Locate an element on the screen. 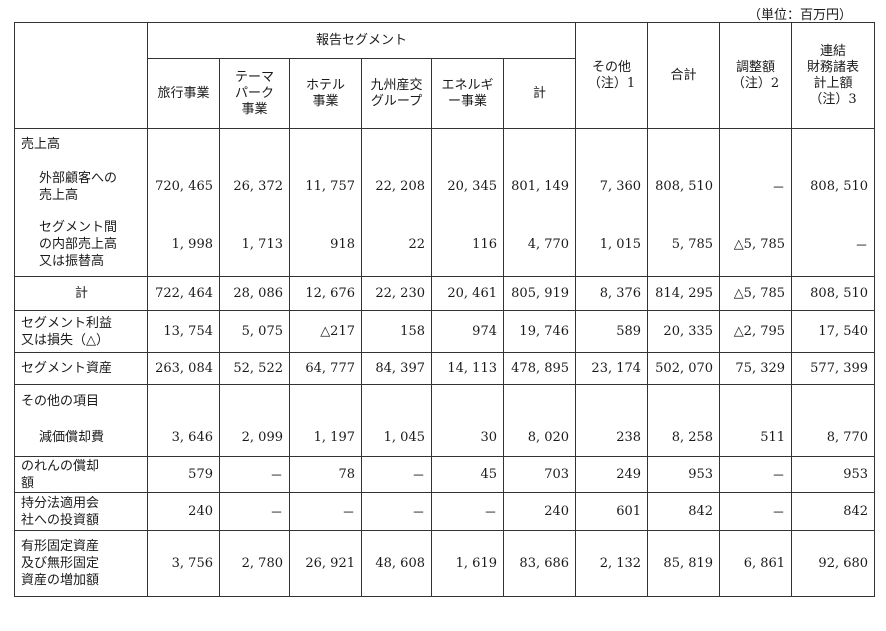  table-row: のれんの償却額 579 － 78 － 45 703 249 953 － 953 is located at coordinates (445, 474).